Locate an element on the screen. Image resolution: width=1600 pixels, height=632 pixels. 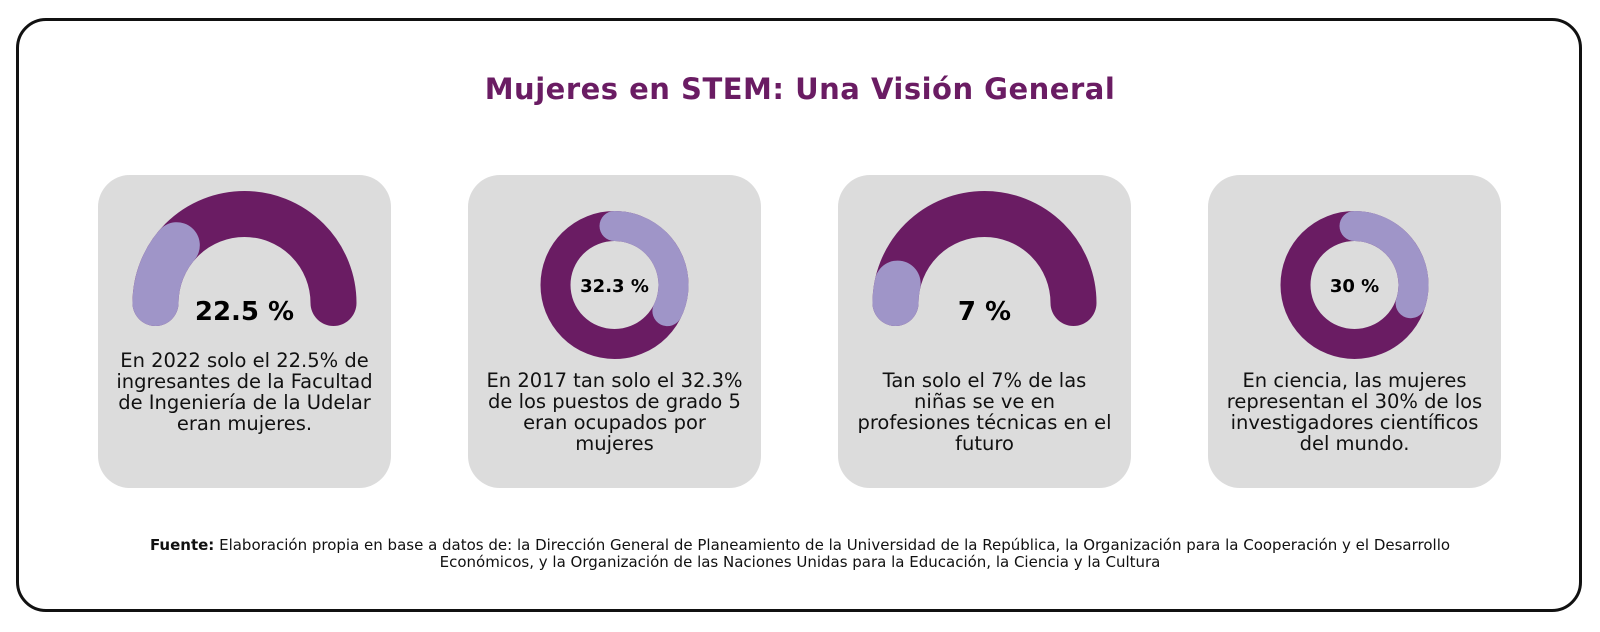
donut-chart-4: 30 % is located at coordinates (1354, 285).